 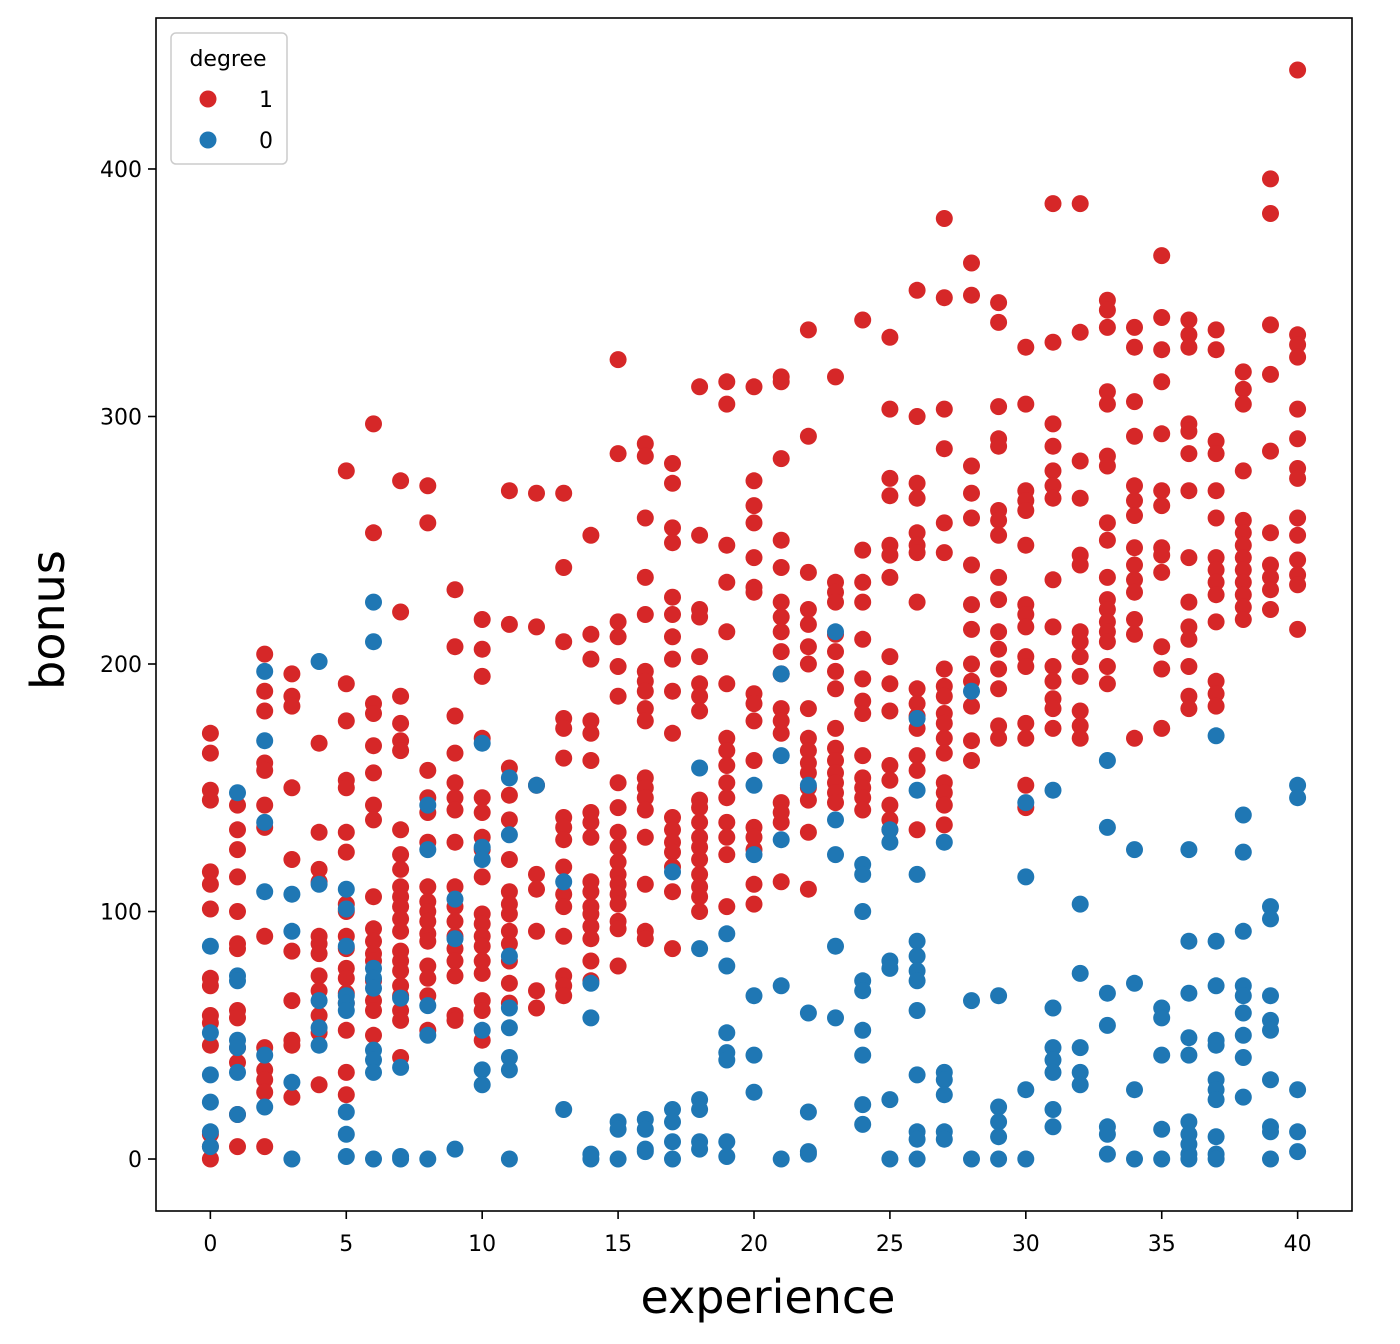 I want to click on y-tick-label: 100, so click(x=121, y=913).